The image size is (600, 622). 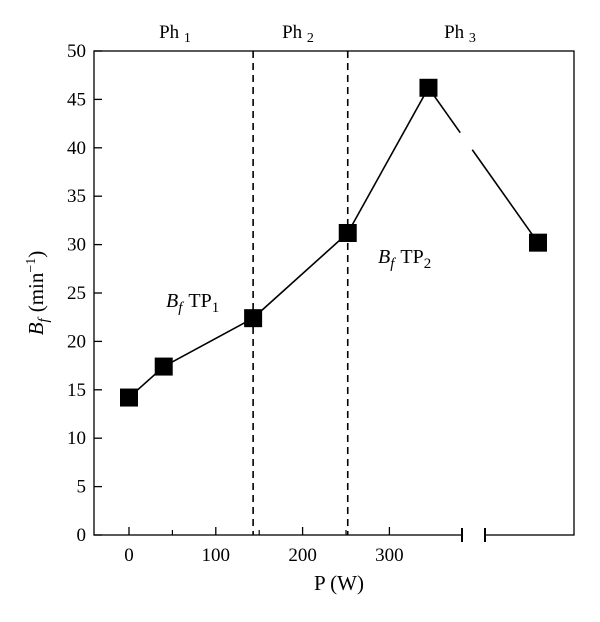 I want to click on y-tick-label: 15, so click(x=76, y=390).